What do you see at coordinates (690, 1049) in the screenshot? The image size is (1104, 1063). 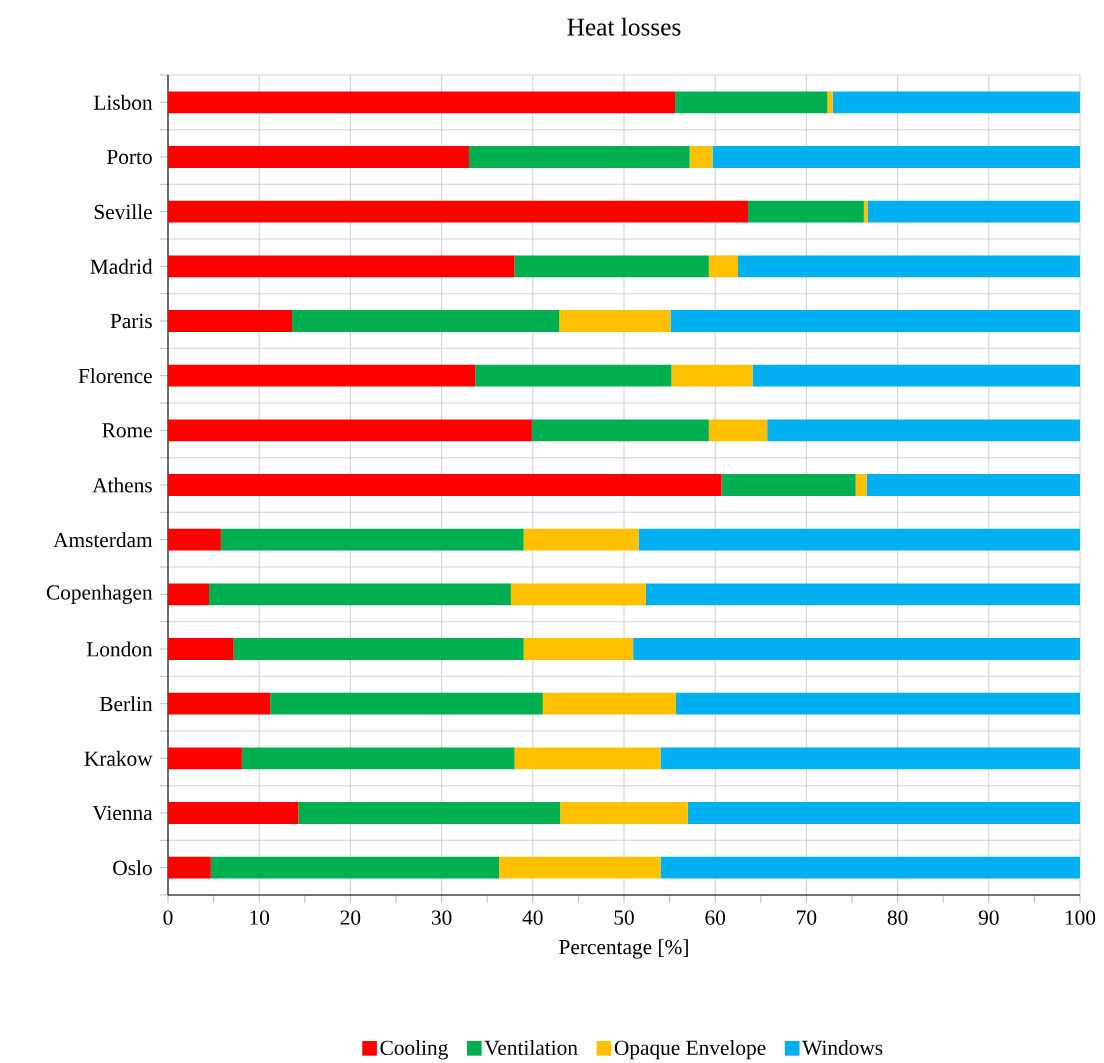 I see `legend-label: Opaque Envelope` at bounding box center [690, 1049].